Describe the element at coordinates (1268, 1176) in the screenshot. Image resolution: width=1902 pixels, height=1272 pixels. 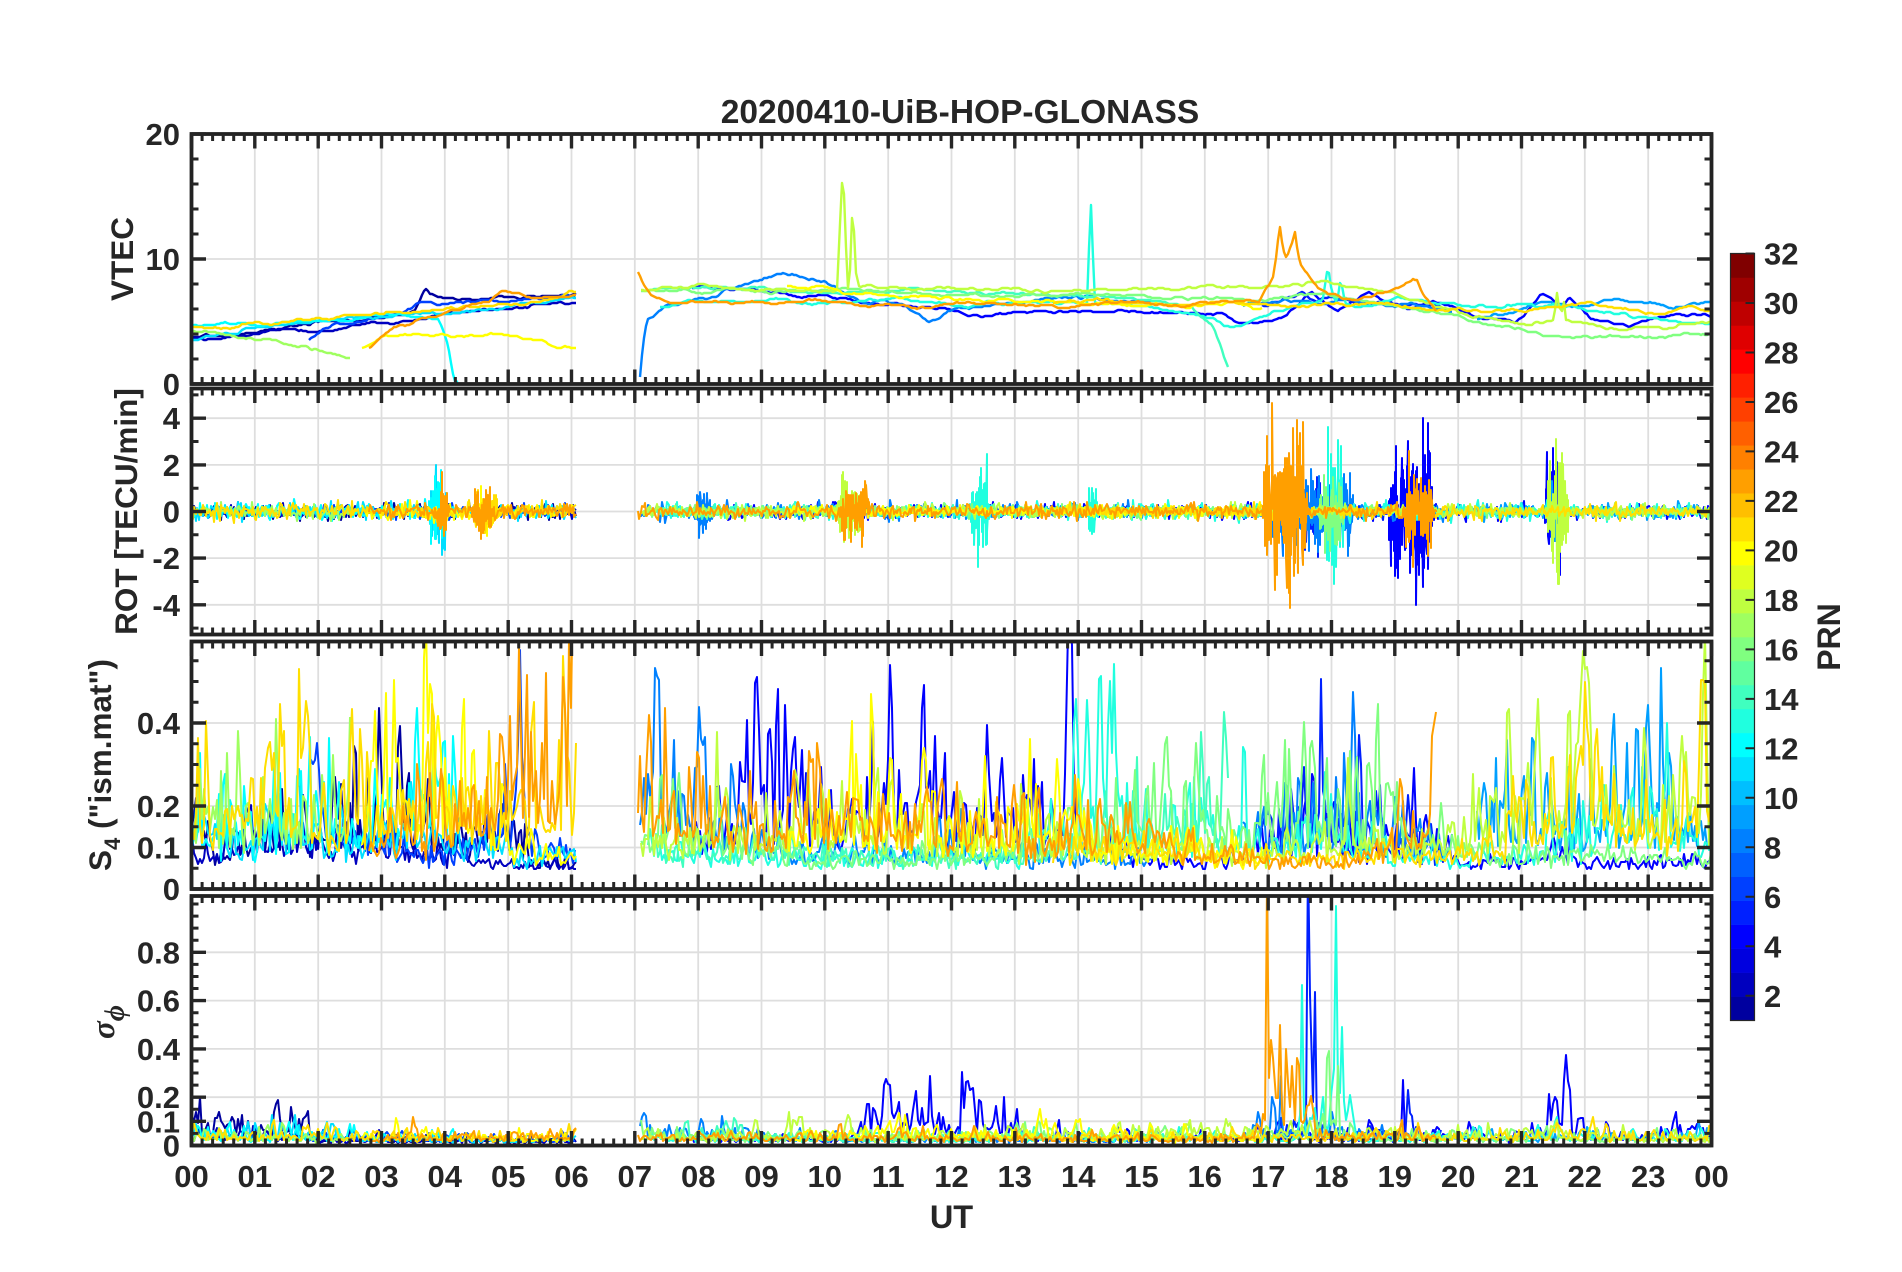
I see `svg-text: 17` at that location.